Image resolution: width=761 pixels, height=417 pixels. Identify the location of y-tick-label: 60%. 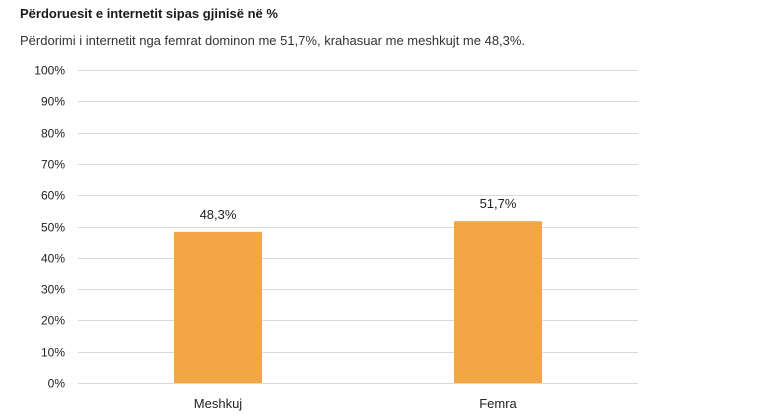
(53, 196).